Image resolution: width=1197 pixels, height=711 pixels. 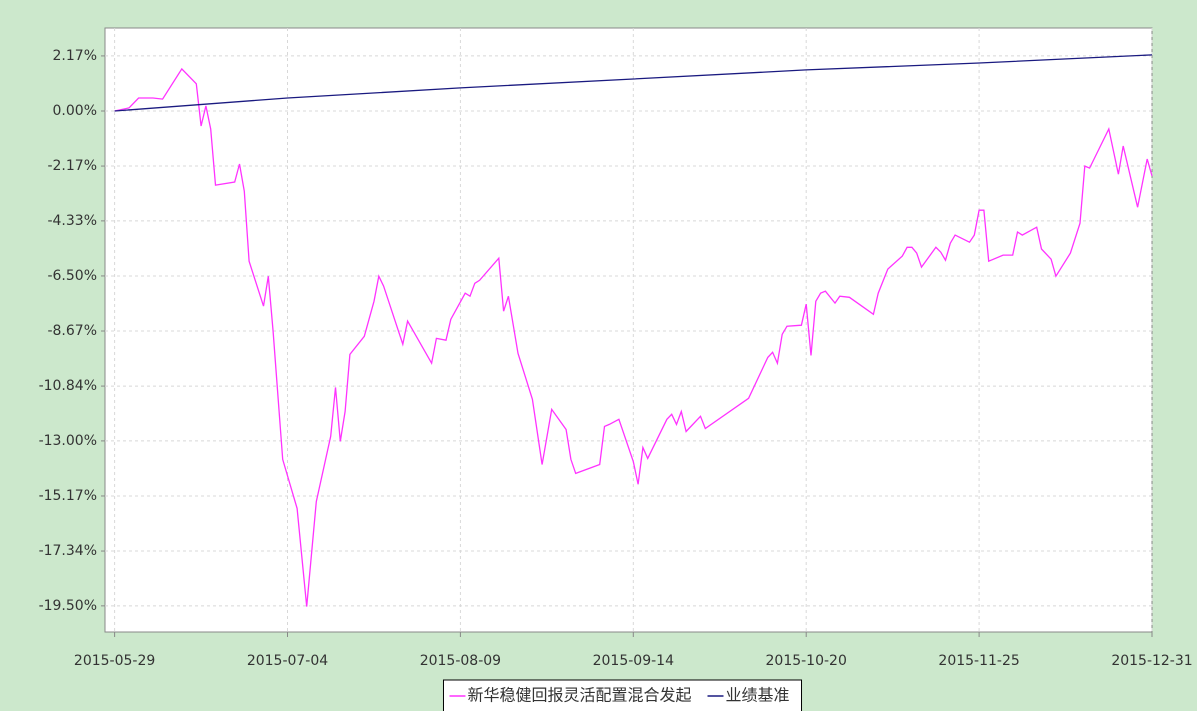 I want to click on x-tick-label: 2015-10-20, so click(x=806, y=661).